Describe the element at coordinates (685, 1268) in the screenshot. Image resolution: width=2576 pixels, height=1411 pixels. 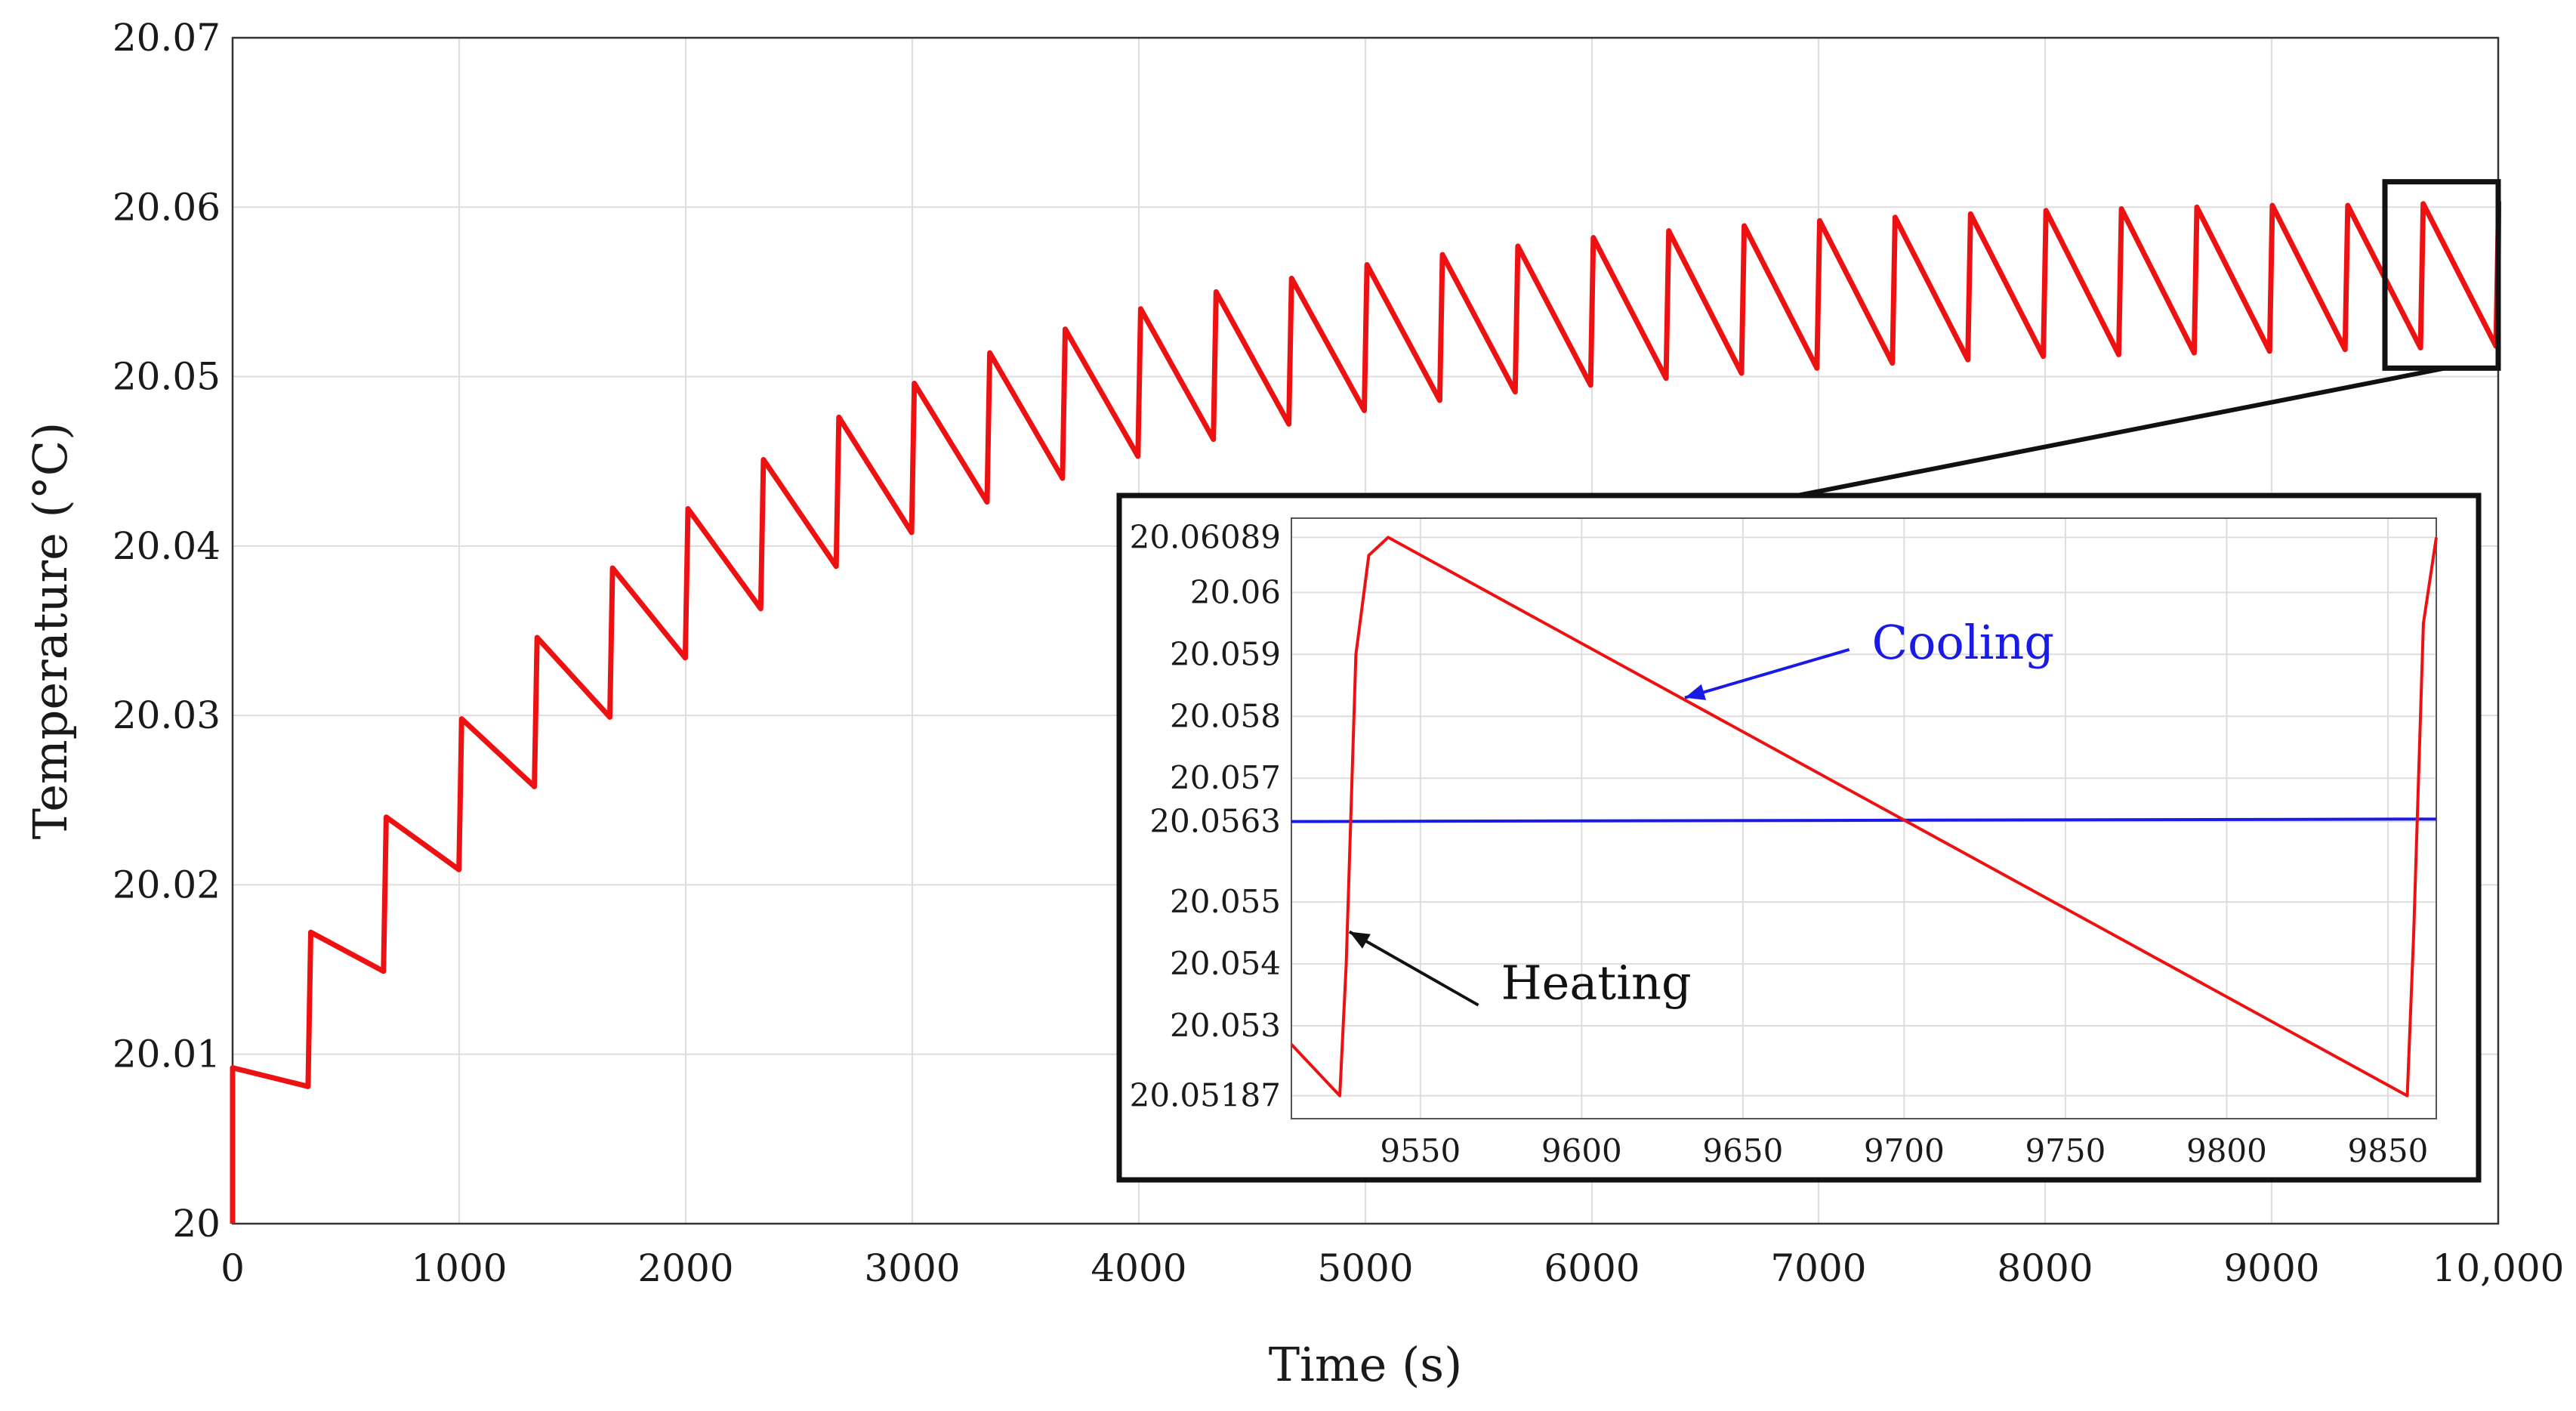
I see `main-x-tick-label: 2000` at that location.